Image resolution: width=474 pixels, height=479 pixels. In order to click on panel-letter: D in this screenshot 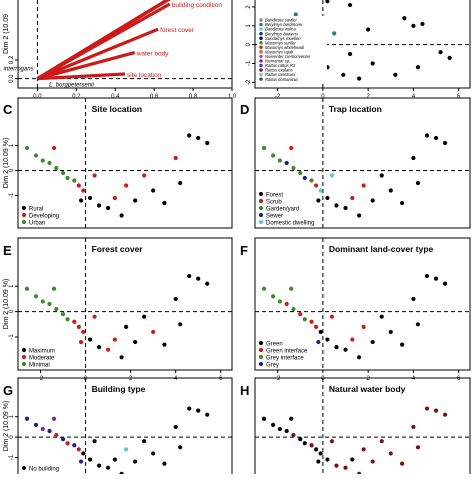, I will do `click(244, 109)`.